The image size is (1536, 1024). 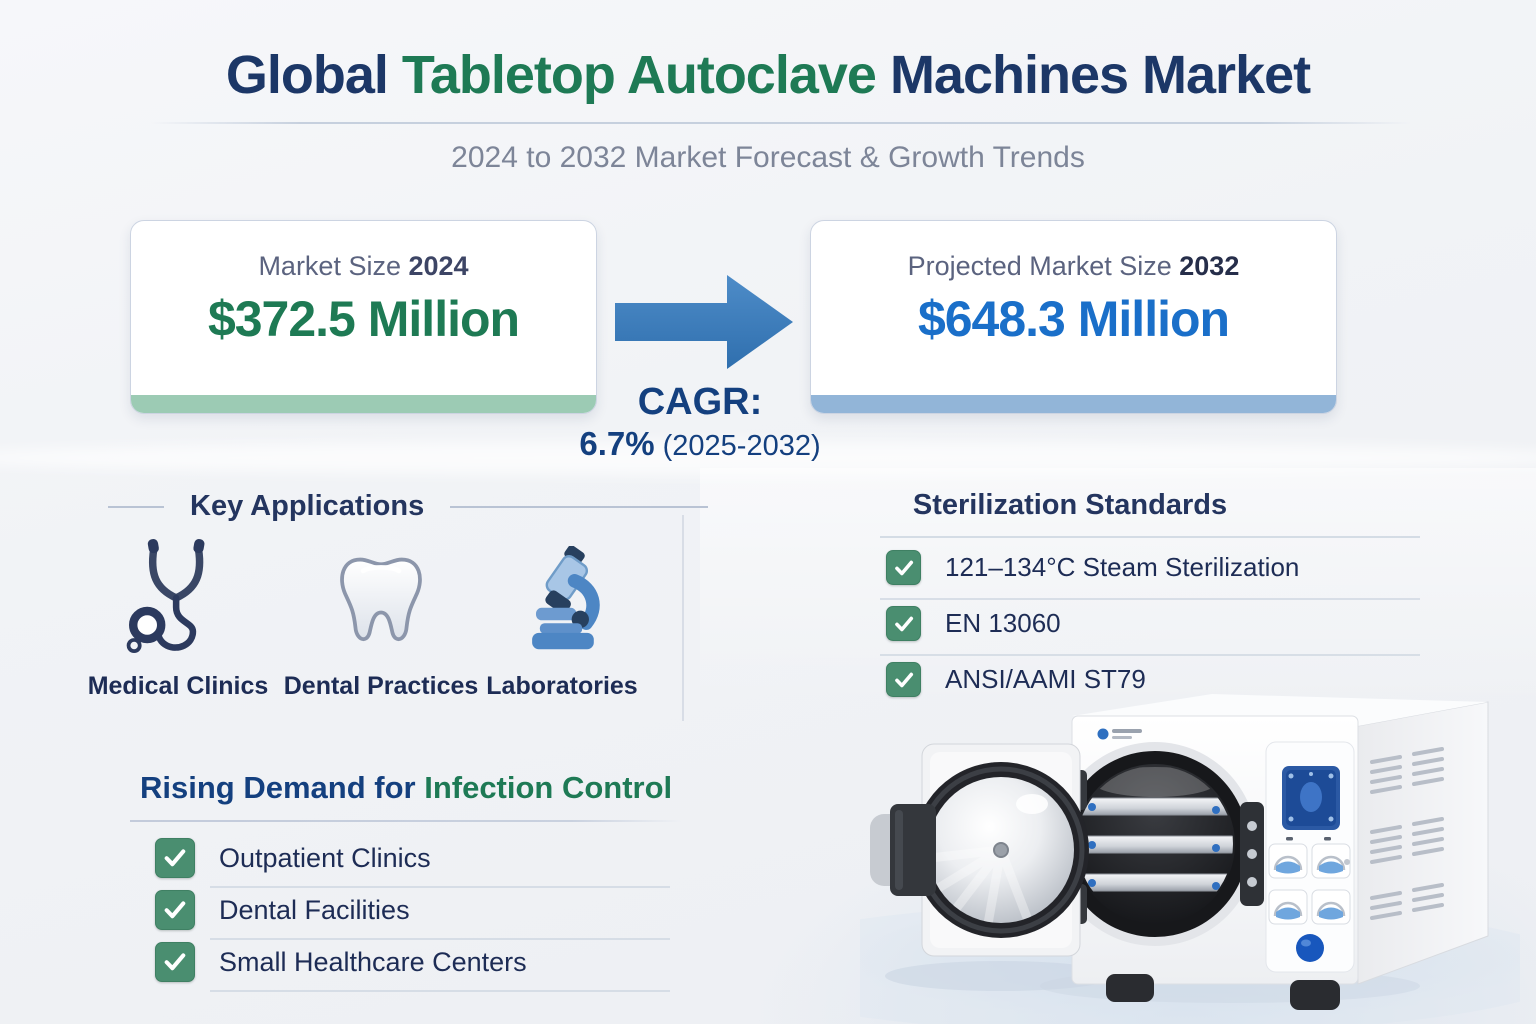 What do you see at coordinates (704, 322) in the screenshot?
I see `growth-arrow-icon` at bounding box center [704, 322].